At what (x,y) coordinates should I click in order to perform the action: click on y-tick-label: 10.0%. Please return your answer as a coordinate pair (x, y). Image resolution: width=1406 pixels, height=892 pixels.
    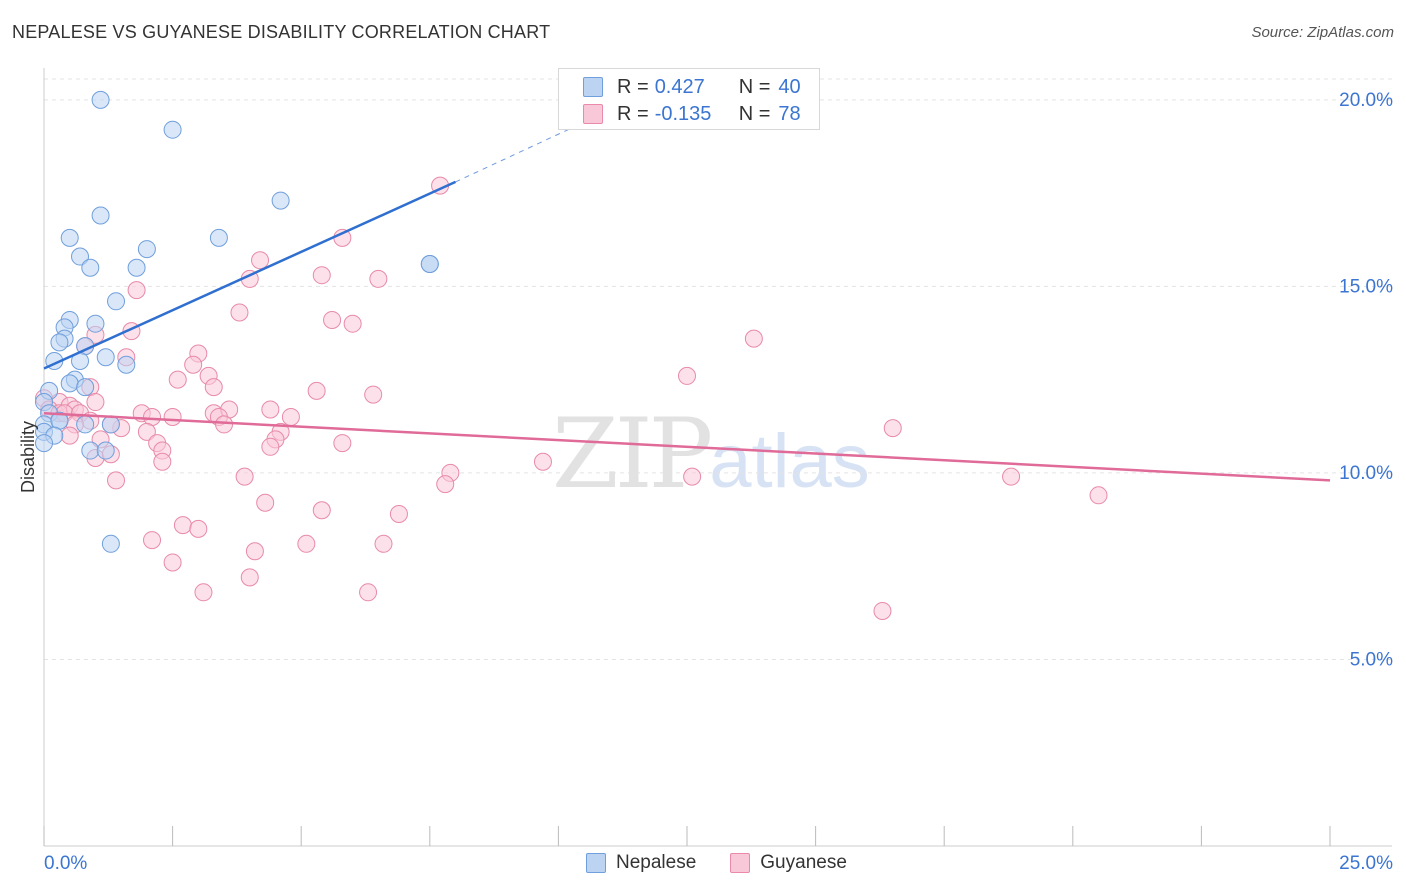
    Looking at the image, I should click on (1366, 473).